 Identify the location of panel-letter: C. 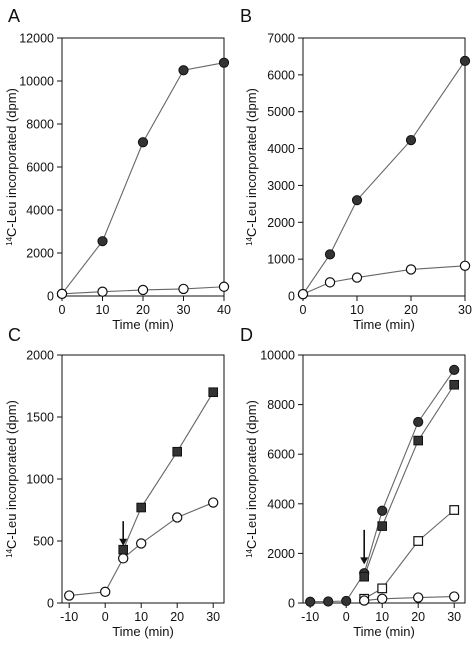
(14, 335).